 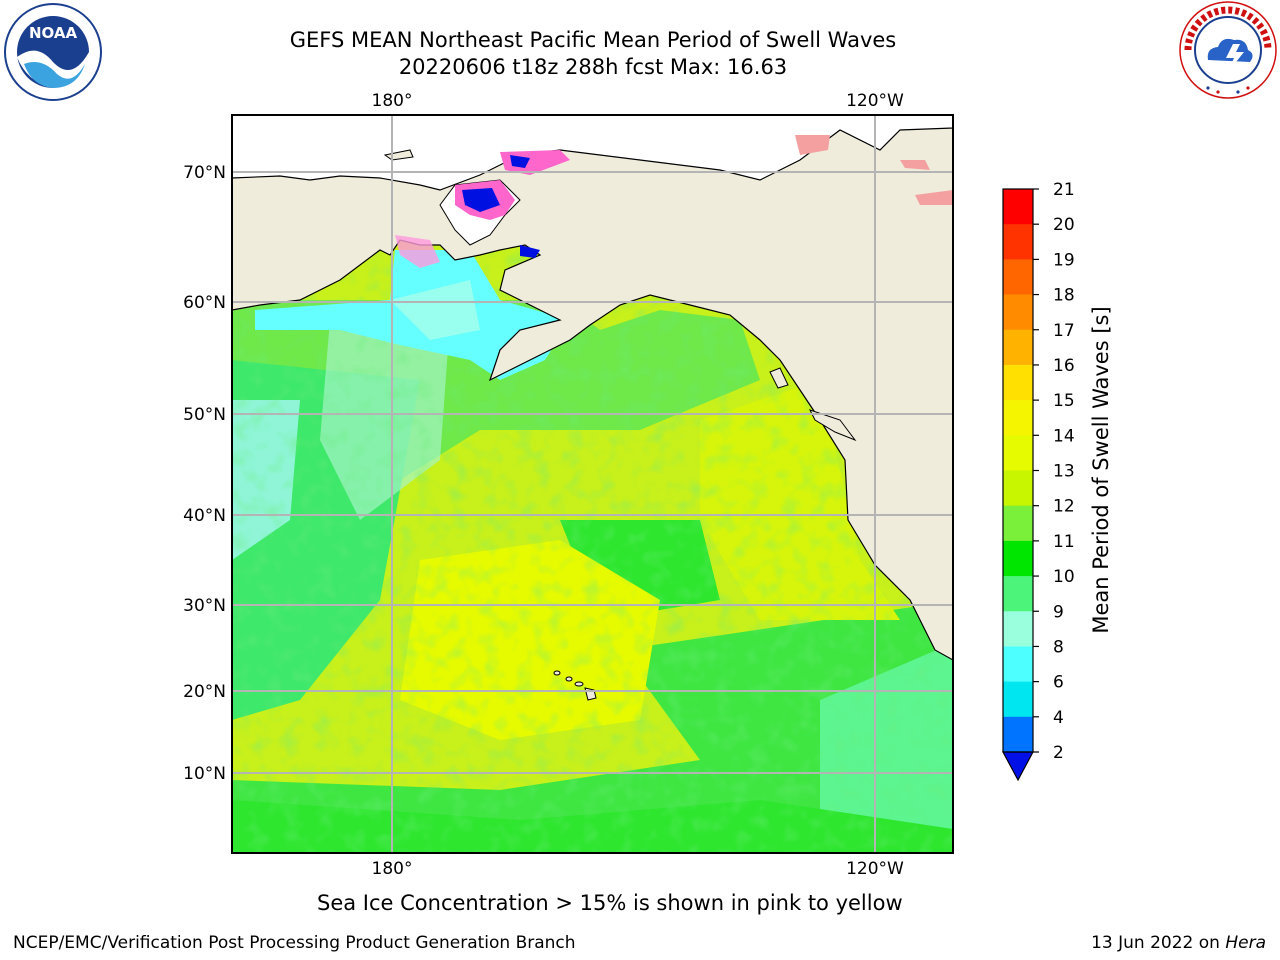 What do you see at coordinates (1018, 766) in the screenshot?
I see `colorbar-extend-arrow` at bounding box center [1018, 766].